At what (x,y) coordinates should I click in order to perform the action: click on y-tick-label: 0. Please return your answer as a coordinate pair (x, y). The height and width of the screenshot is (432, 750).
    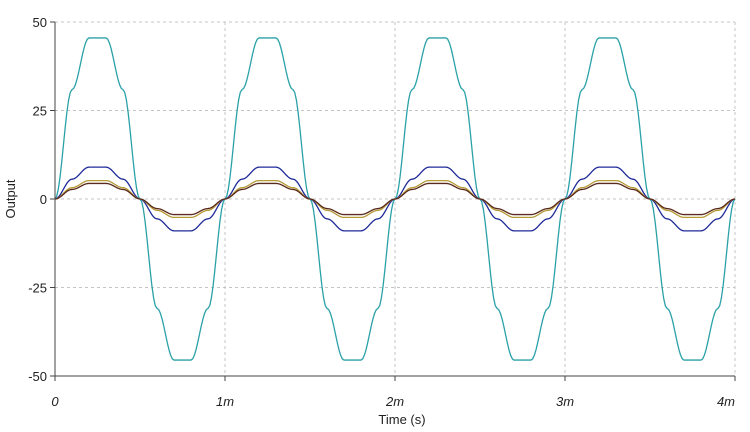
    Looking at the image, I should click on (43, 199).